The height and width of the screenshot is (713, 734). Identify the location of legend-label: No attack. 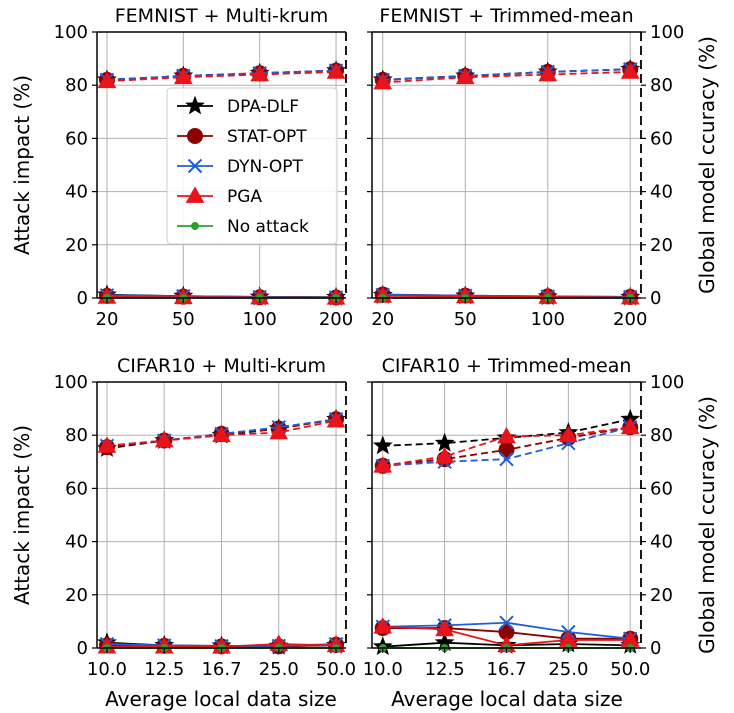
(268, 227).